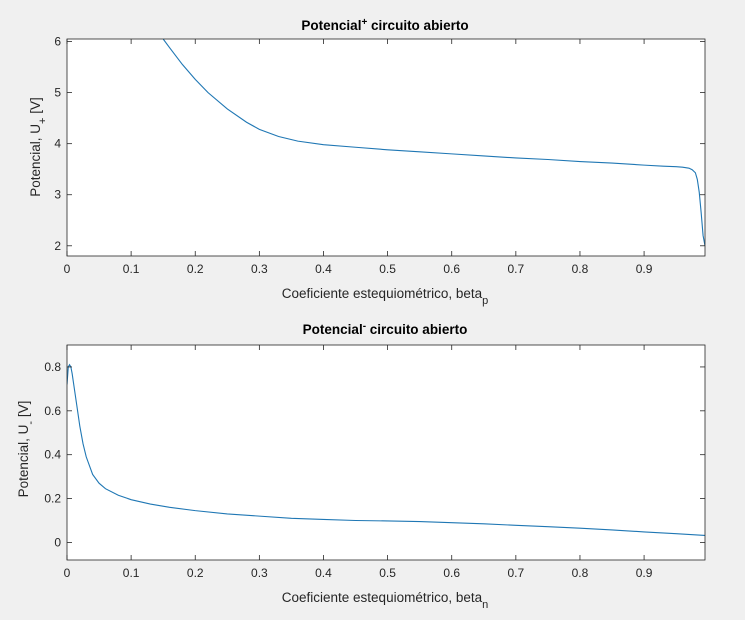 The width and height of the screenshot is (745, 620). What do you see at coordinates (38, 147) in the screenshot?
I see `top-y-axis-label: Potencial, U+ [V]` at bounding box center [38, 147].